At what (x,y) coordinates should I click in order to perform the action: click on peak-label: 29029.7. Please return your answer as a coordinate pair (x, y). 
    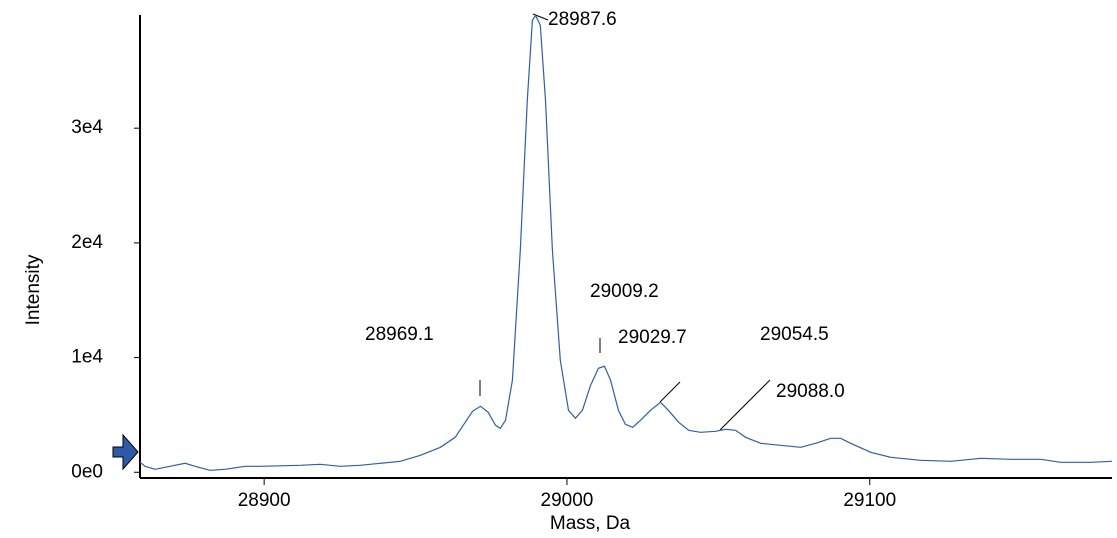
    Looking at the image, I should click on (652, 337).